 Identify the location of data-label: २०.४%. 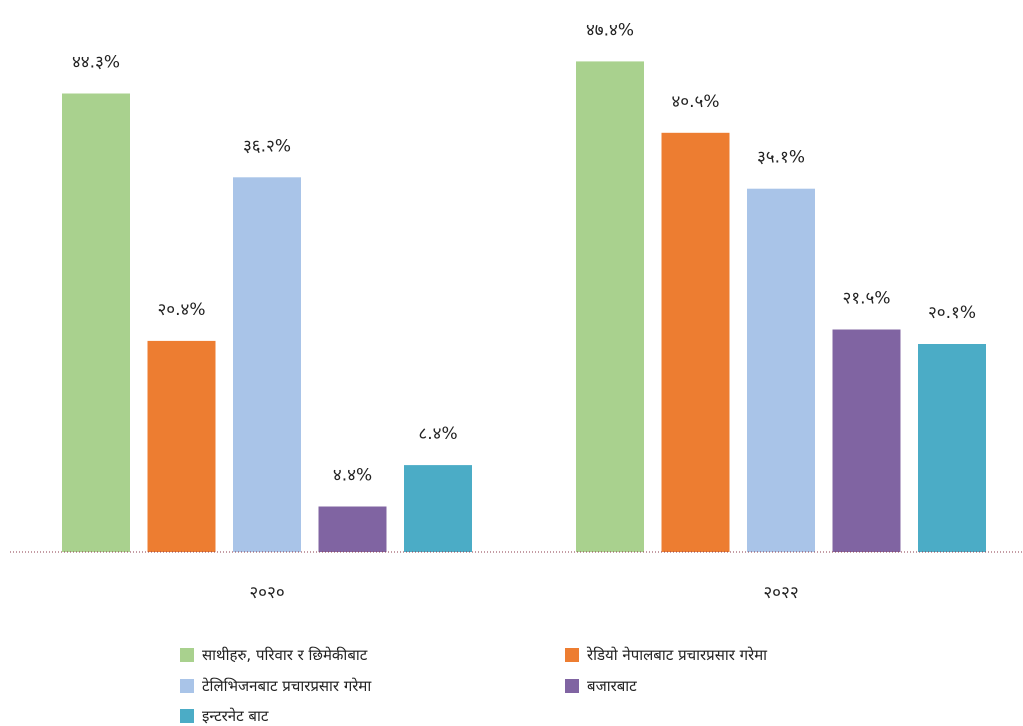
(181, 310).